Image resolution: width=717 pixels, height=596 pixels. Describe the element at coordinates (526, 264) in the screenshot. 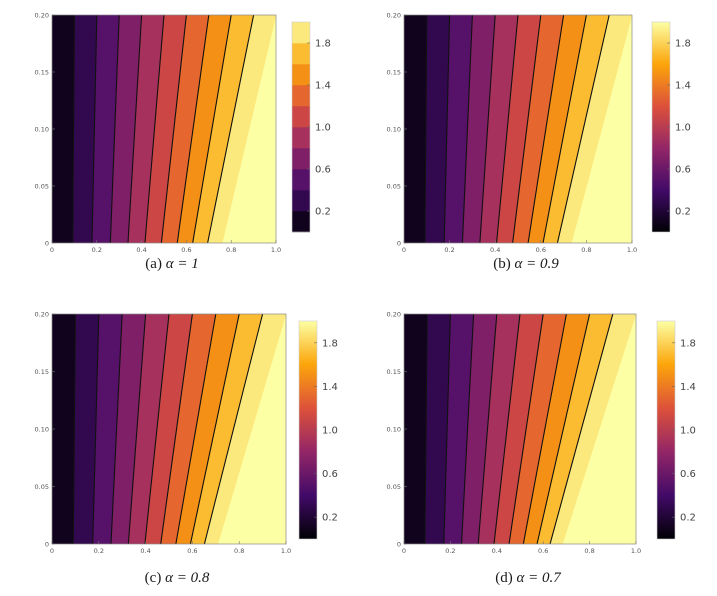

I see `panel-caption: (b) α = 0.9` at that location.